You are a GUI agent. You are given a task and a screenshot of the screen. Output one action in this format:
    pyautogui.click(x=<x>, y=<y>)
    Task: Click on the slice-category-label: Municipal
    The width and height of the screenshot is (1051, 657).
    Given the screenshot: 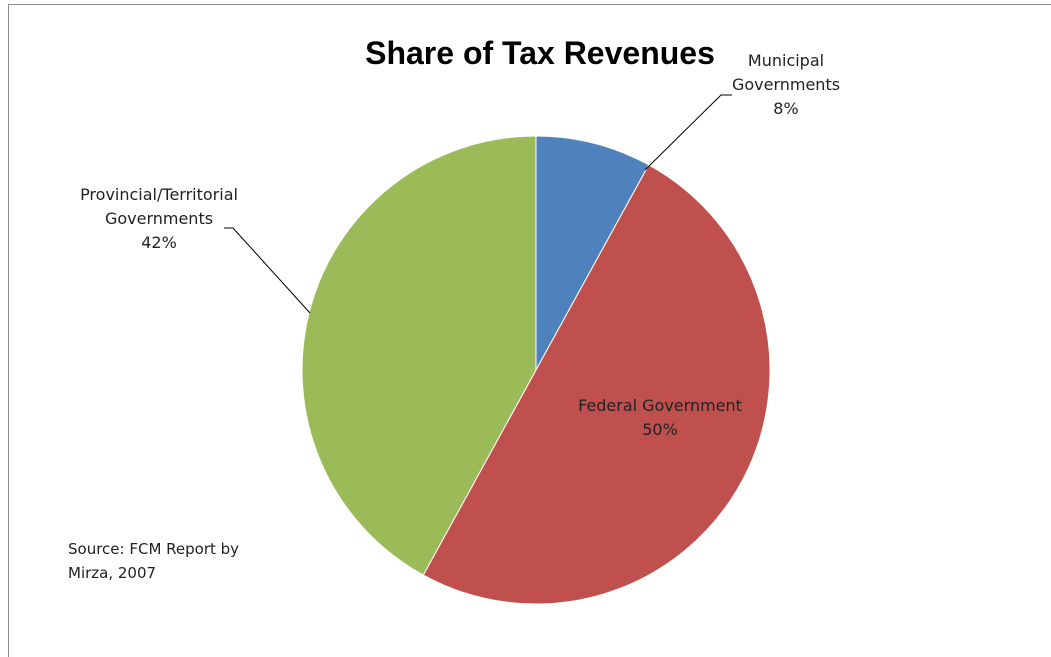 What is the action you would take?
    pyautogui.click(x=786, y=60)
    